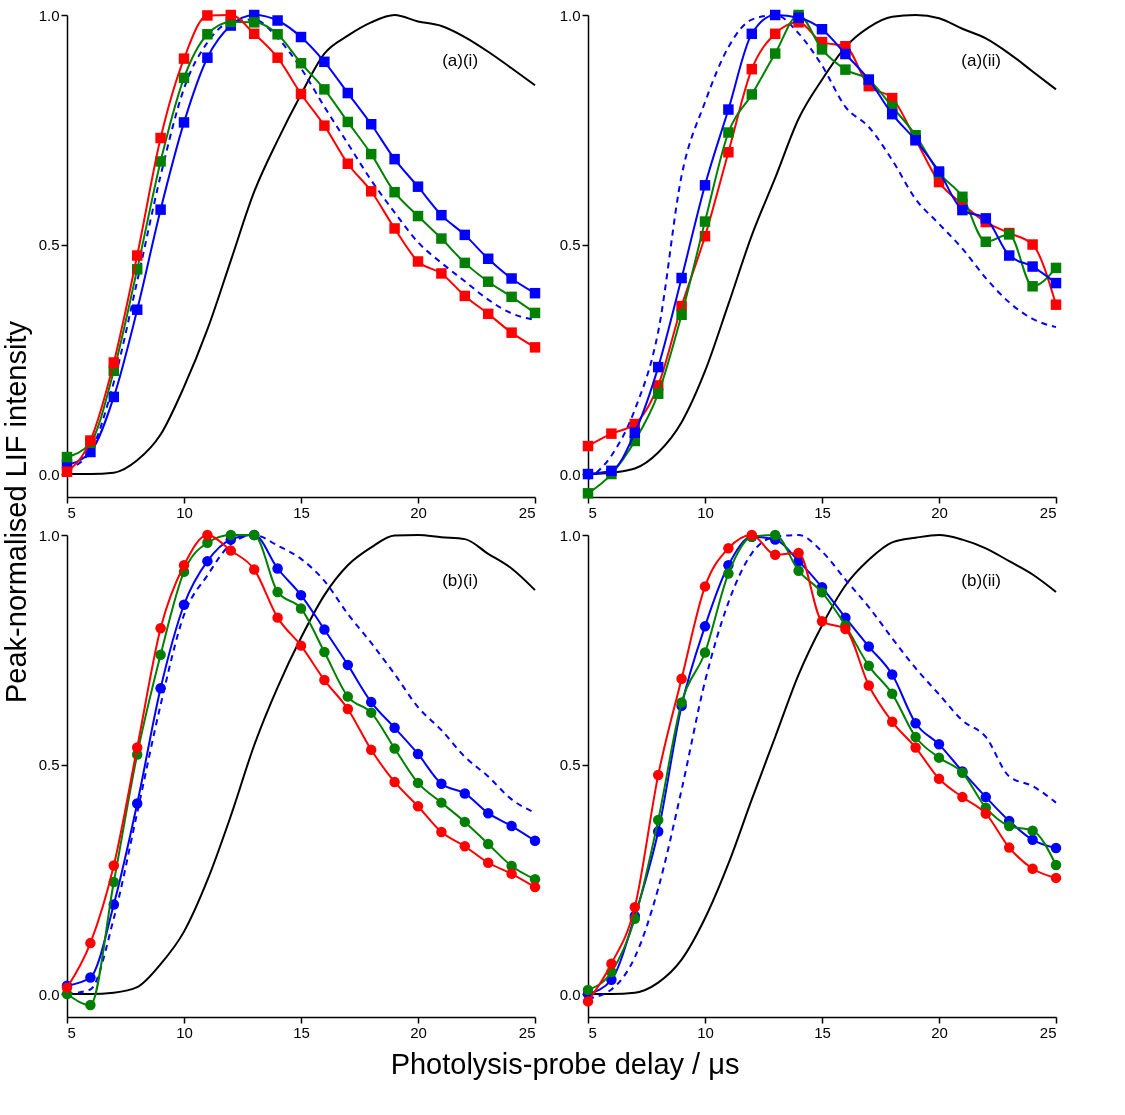 The height and width of the screenshot is (1115, 1125). Describe the element at coordinates (981, 60) in the screenshot. I see `annotation: (a)(ii)` at that location.